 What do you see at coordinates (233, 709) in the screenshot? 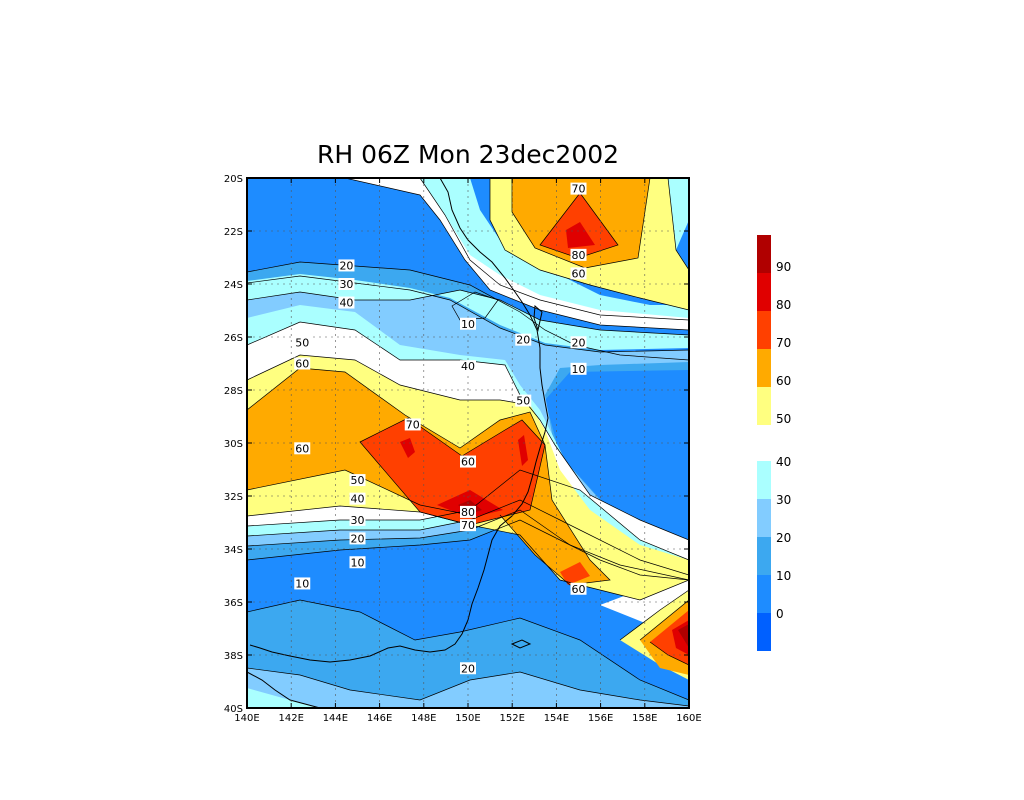
I see `y-tick-label: 40S` at bounding box center [233, 709].